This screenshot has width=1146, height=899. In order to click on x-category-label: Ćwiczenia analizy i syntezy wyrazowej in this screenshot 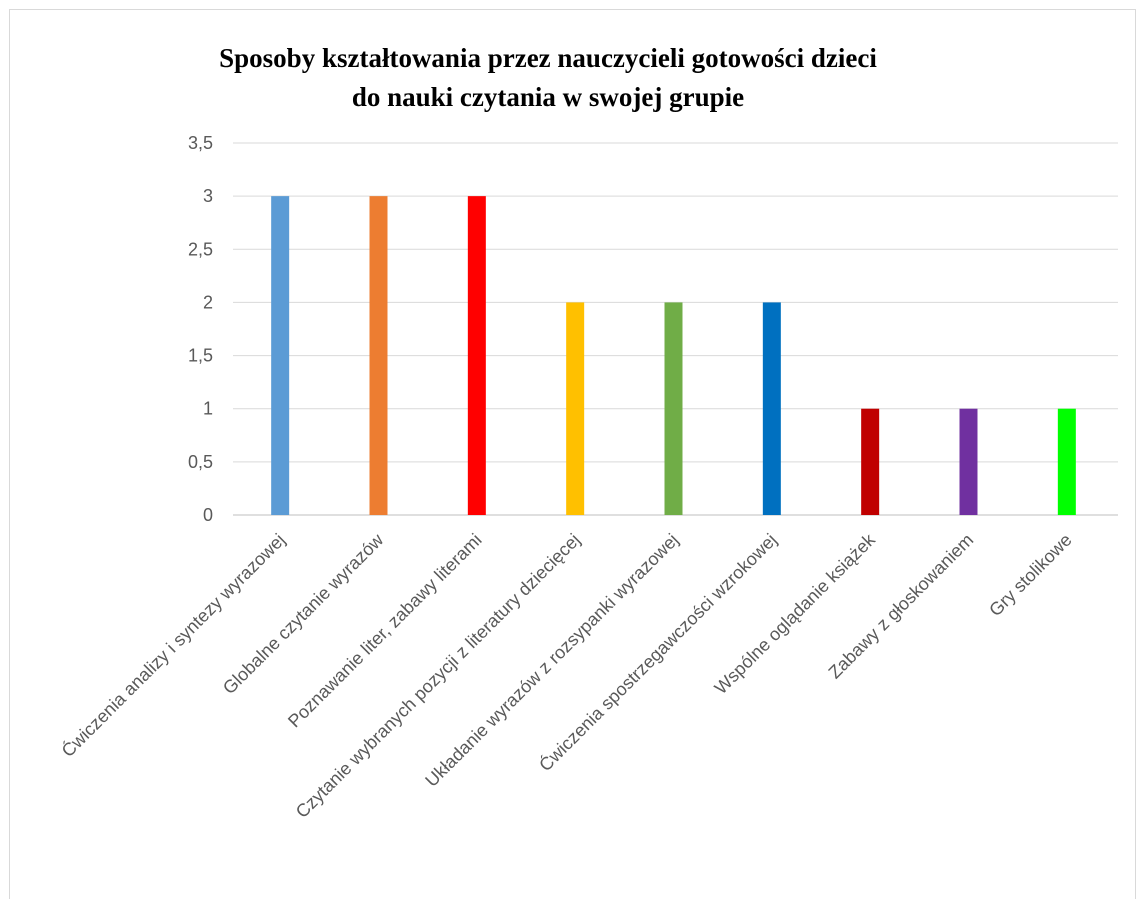, I will do `click(173, 645)`.